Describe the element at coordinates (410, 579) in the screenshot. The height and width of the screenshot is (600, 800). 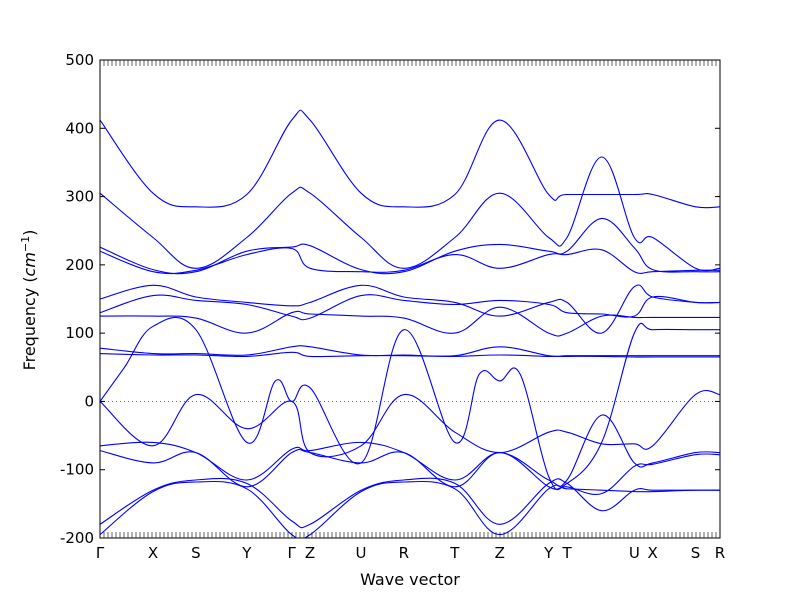
I see `x-axis-label: Wave vector` at that location.